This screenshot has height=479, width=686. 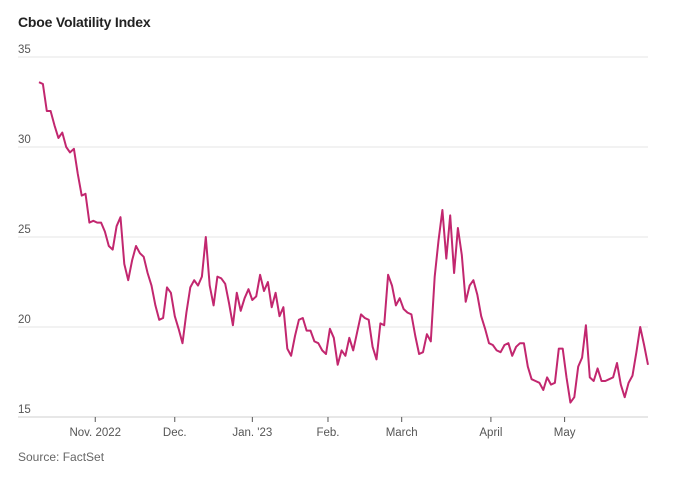 I want to click on chart-title: Cboe Volatility Index, so click(x=84, y=22).